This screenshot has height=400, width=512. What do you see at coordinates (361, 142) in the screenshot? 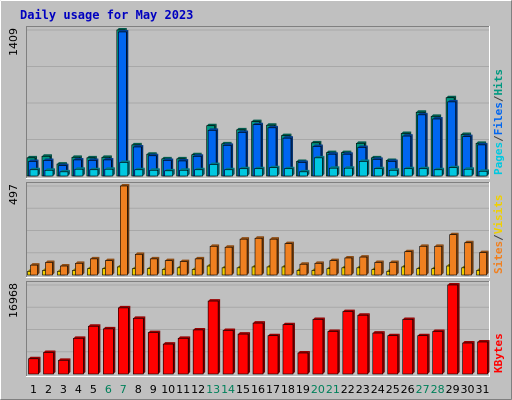
I see `bar-hits-day-23-top` at bounding box center [361, 142].